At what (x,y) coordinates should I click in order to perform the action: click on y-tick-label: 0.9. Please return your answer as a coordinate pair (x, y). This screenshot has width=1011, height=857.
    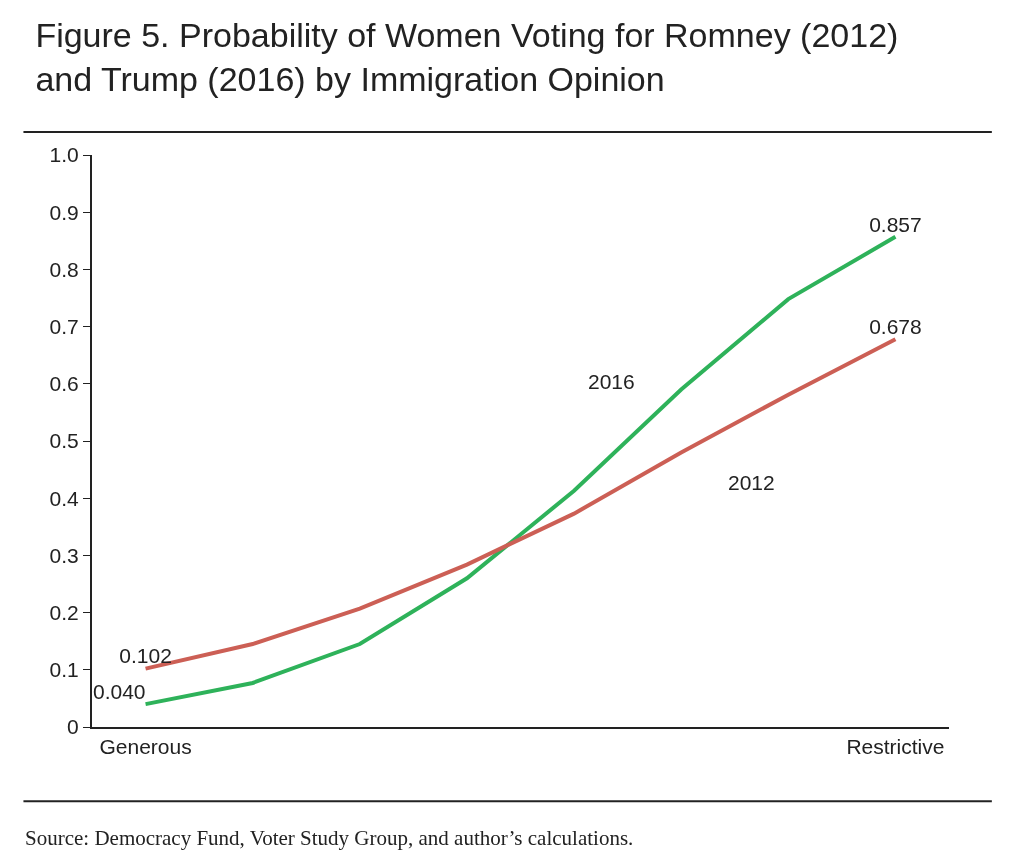
    Looking at the image, I should click on (64, 212).